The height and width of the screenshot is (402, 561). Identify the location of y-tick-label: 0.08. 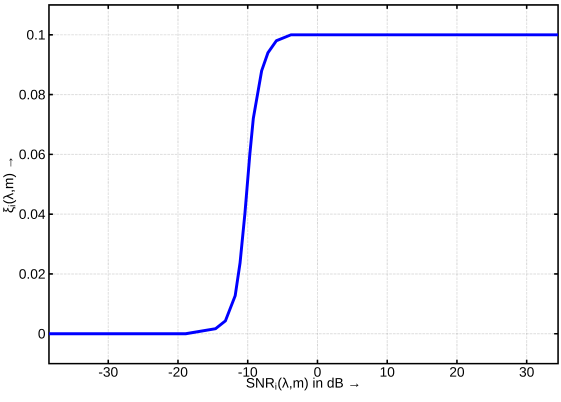
(32, 95).